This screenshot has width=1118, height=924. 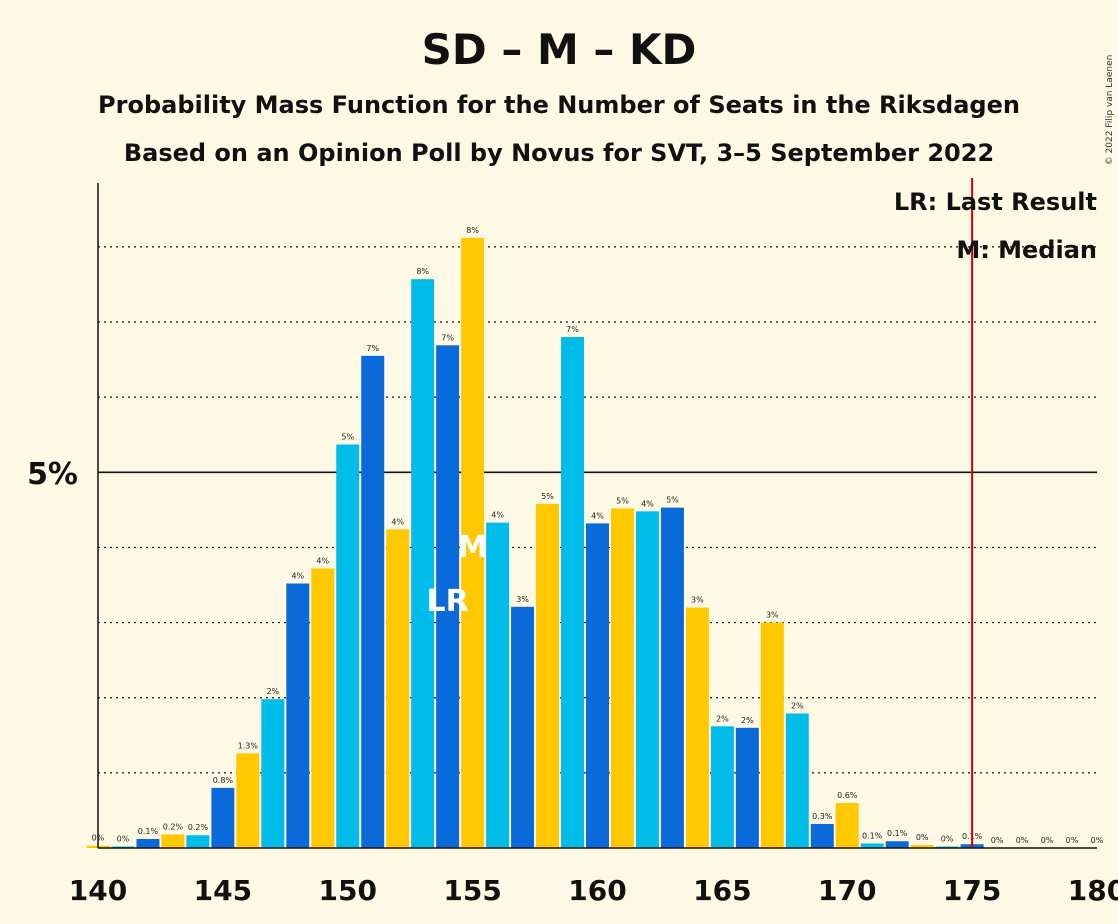 What do you see at coordinates (797, 705) in the screenshot?
I see `bar-label-seat-168: 2%` at bounding box center [797, 705].